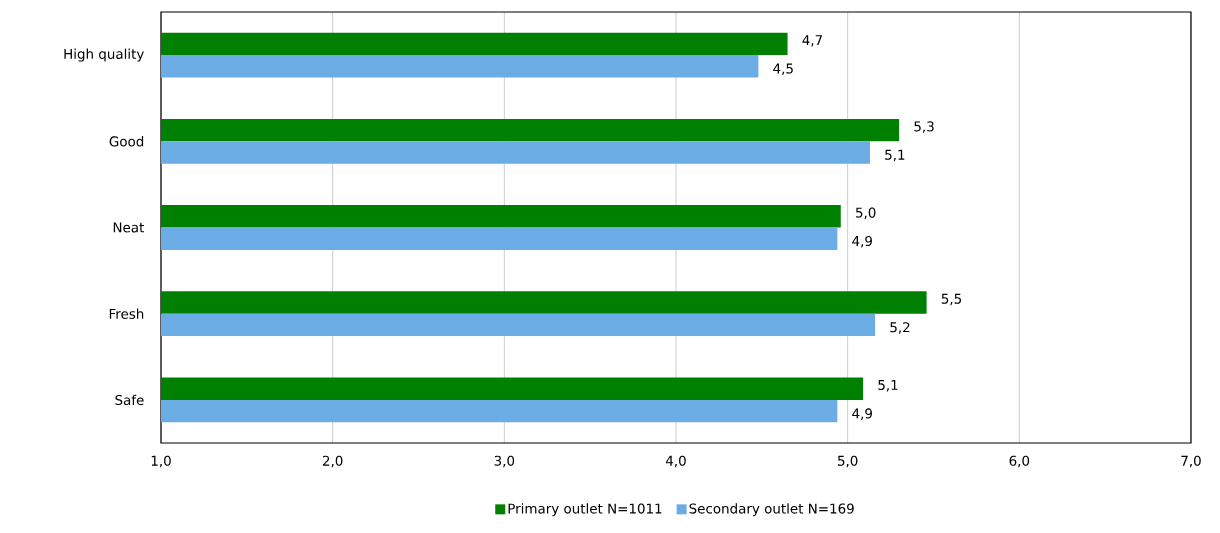 The image size is (1220, 533). What do you see at coordinates (900, 328) in the screenshot?
I see `data-label: 5,2` at bounding box center [900, 328].